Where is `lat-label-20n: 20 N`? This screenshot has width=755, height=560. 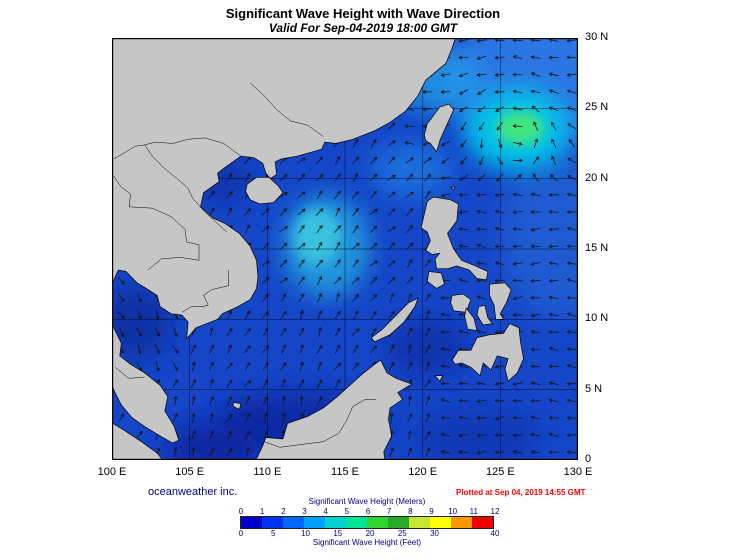
lat-label-20n: 20 N is located at coordinates (597, 177).